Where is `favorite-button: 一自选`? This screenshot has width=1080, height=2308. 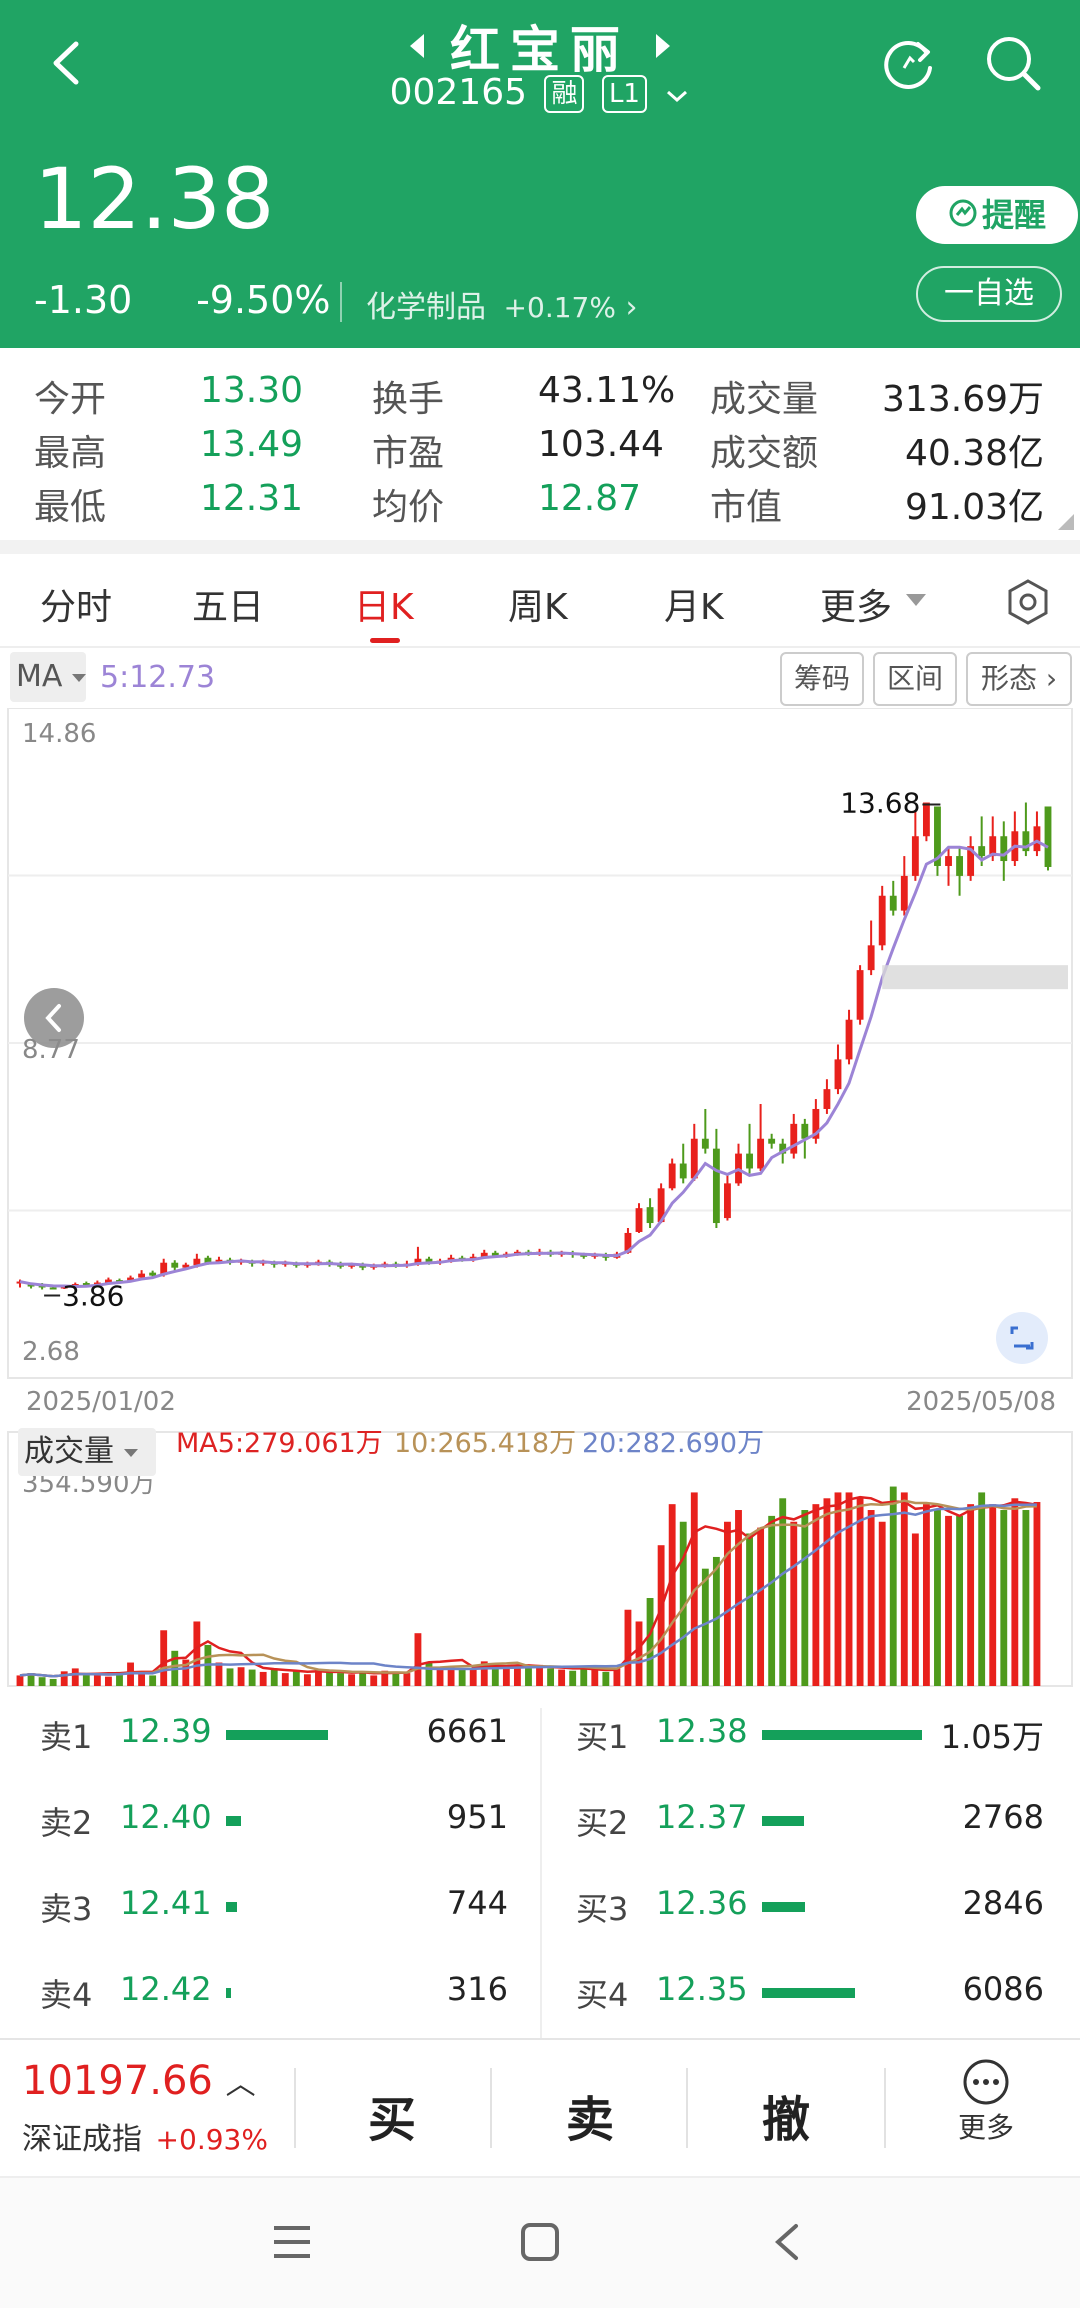
favorite-button: 一自选 is located at coordinates (989, 294).